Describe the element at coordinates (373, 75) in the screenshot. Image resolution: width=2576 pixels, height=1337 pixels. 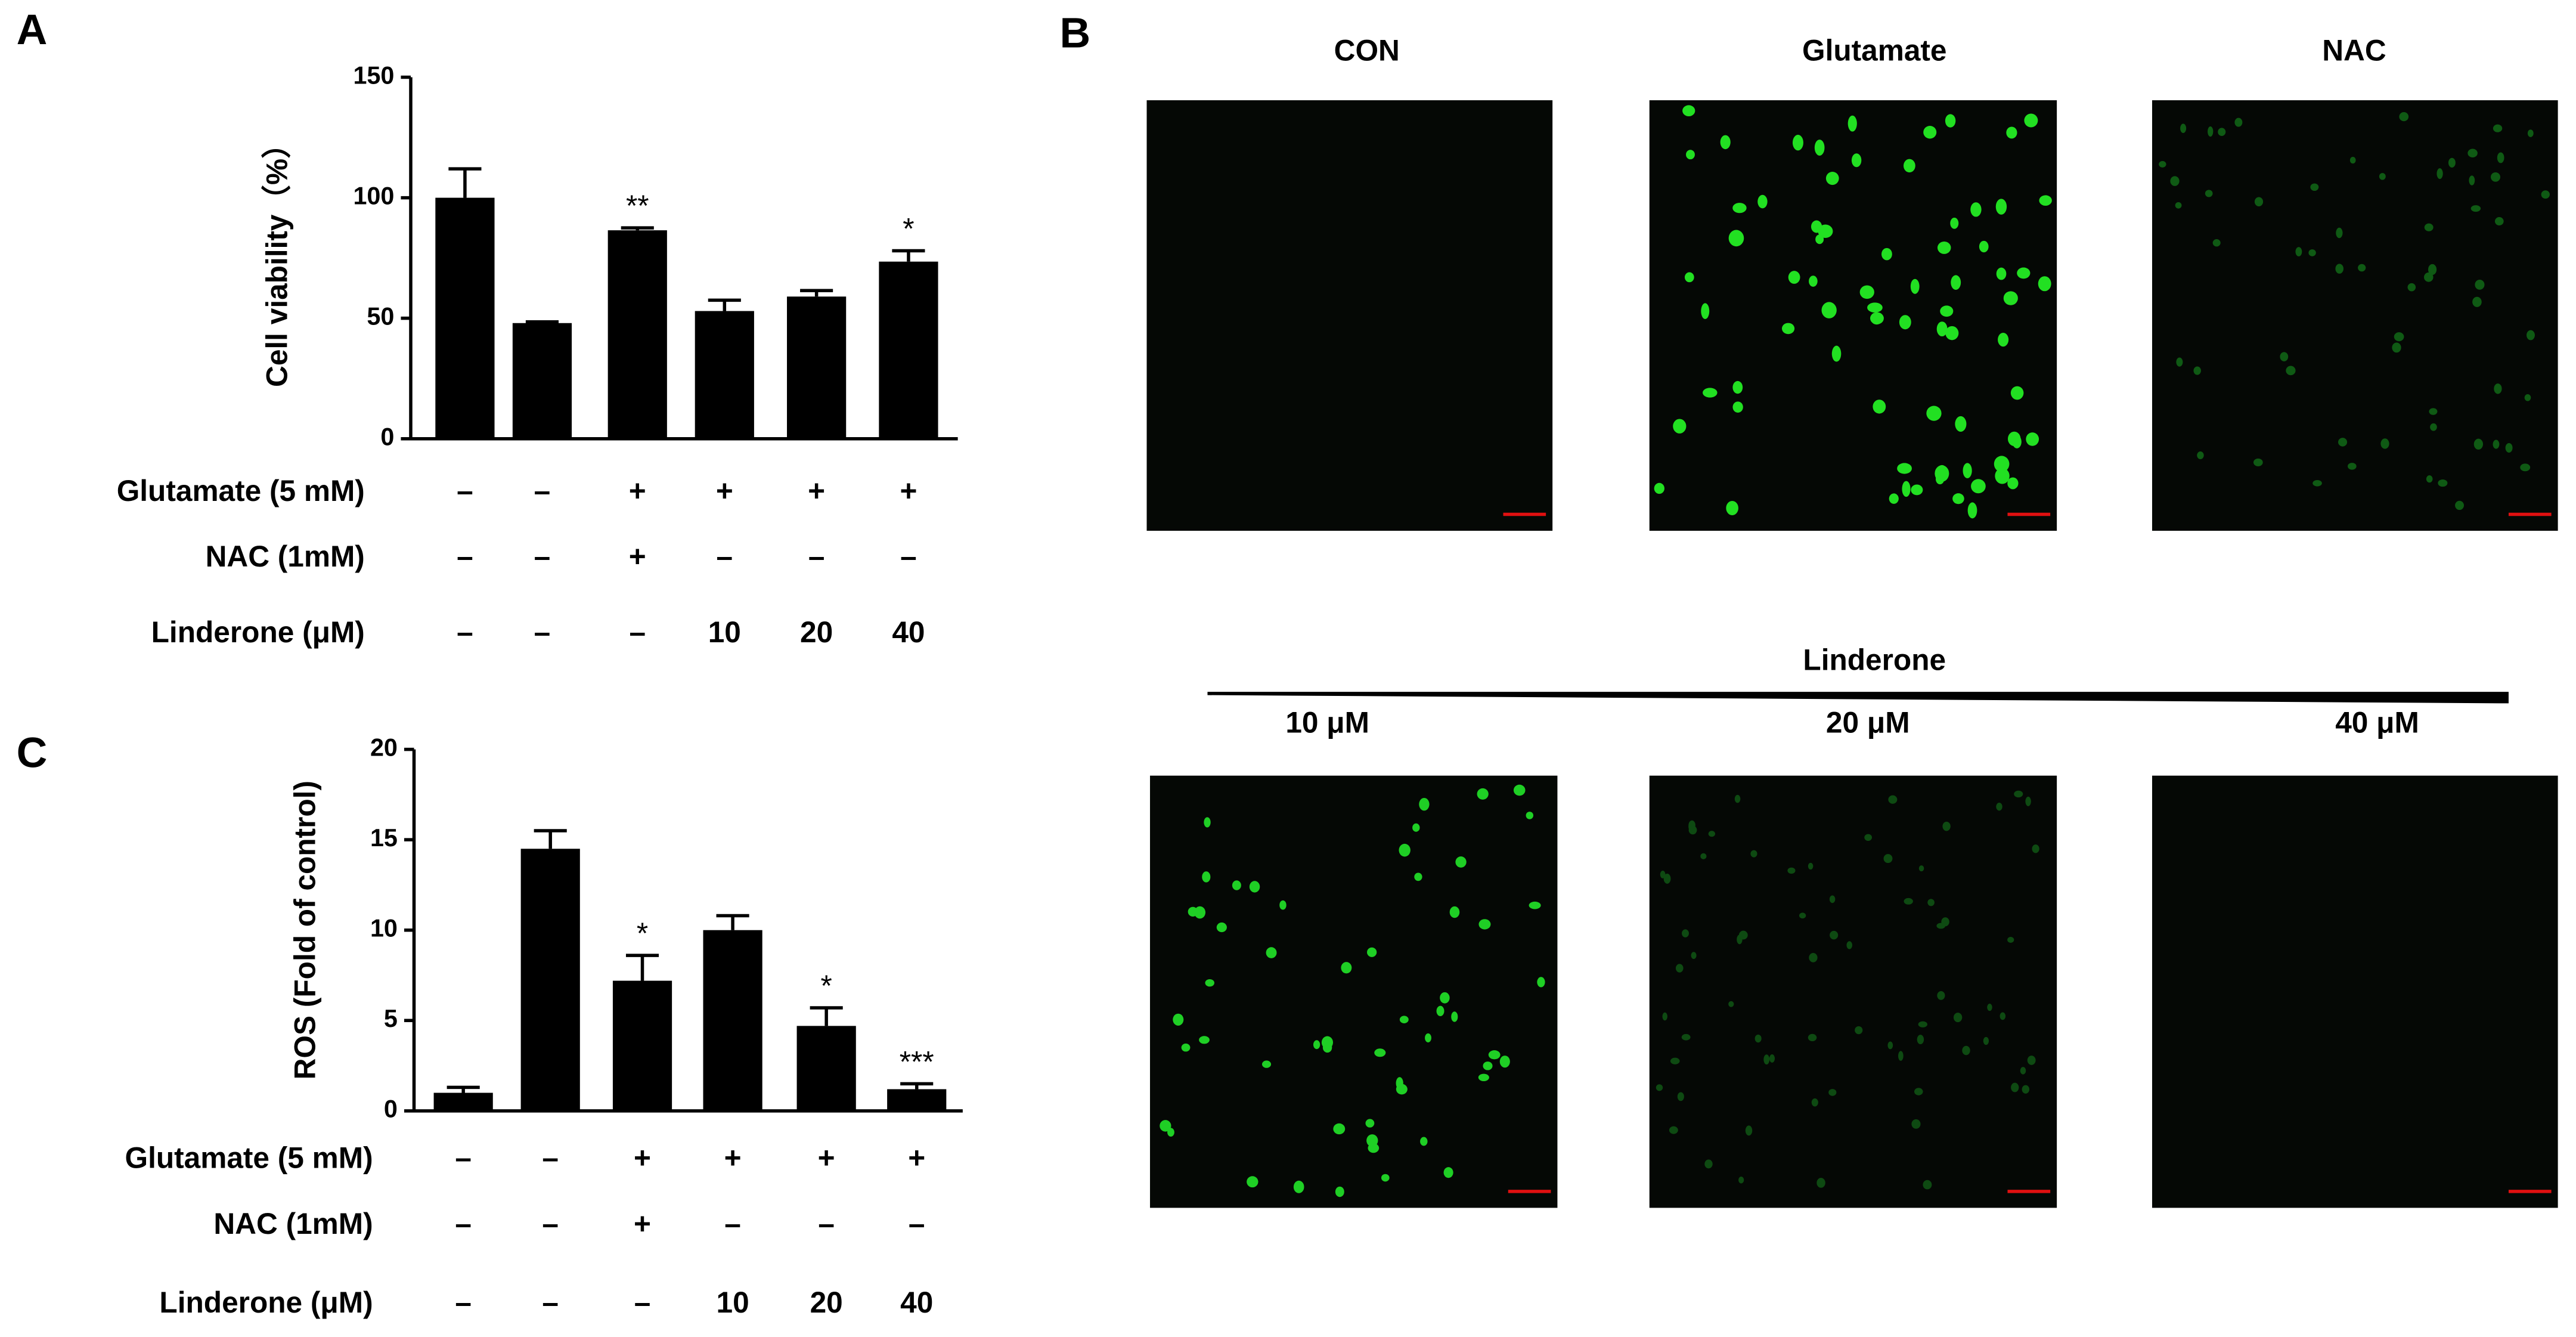
I see `y-tick-label: 150` at that location.